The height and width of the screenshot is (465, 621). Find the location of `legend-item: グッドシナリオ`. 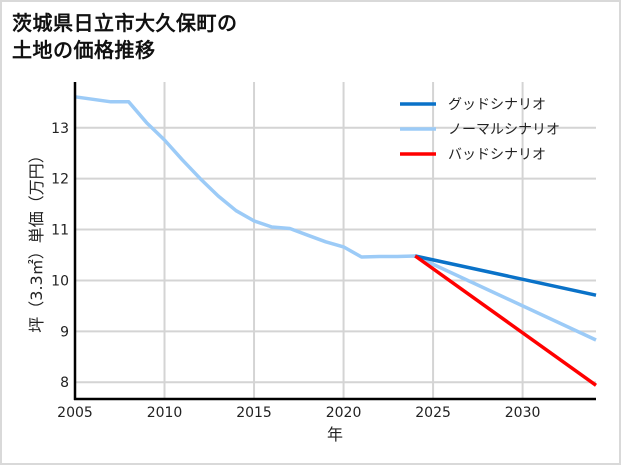

legend-item: グッドシナリオ is located at coordinates (473, 105).